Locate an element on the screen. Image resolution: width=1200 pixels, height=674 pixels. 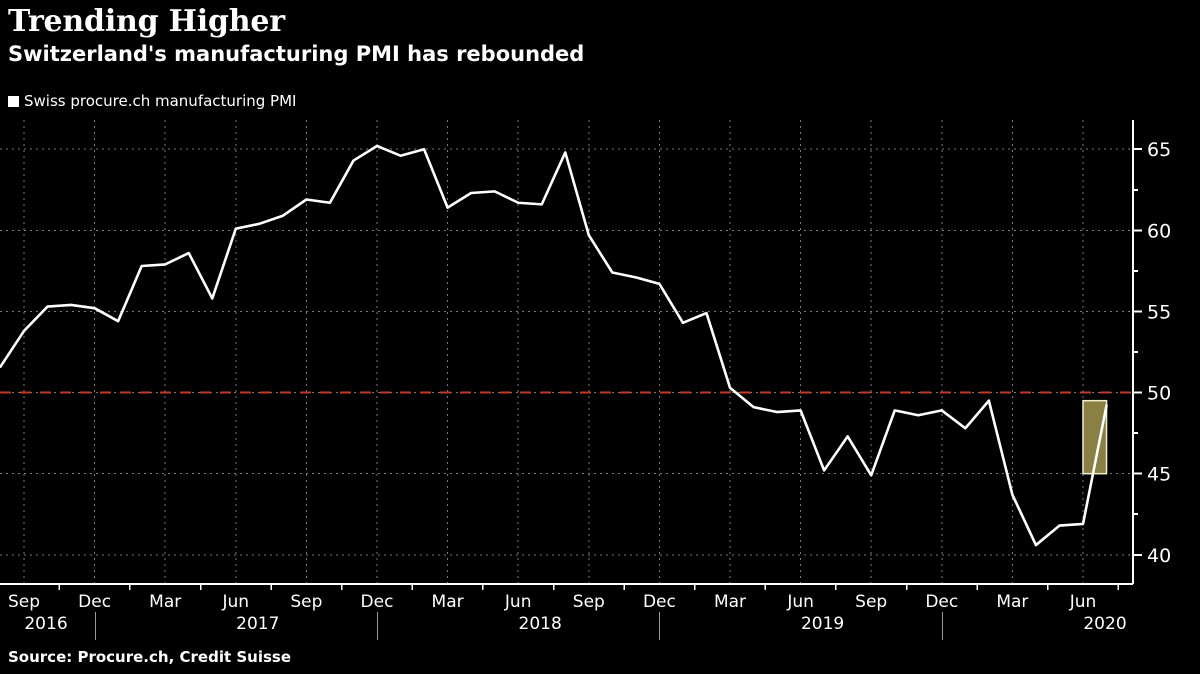
y-tick-label: 45 is located at coordinates (1159, 475).